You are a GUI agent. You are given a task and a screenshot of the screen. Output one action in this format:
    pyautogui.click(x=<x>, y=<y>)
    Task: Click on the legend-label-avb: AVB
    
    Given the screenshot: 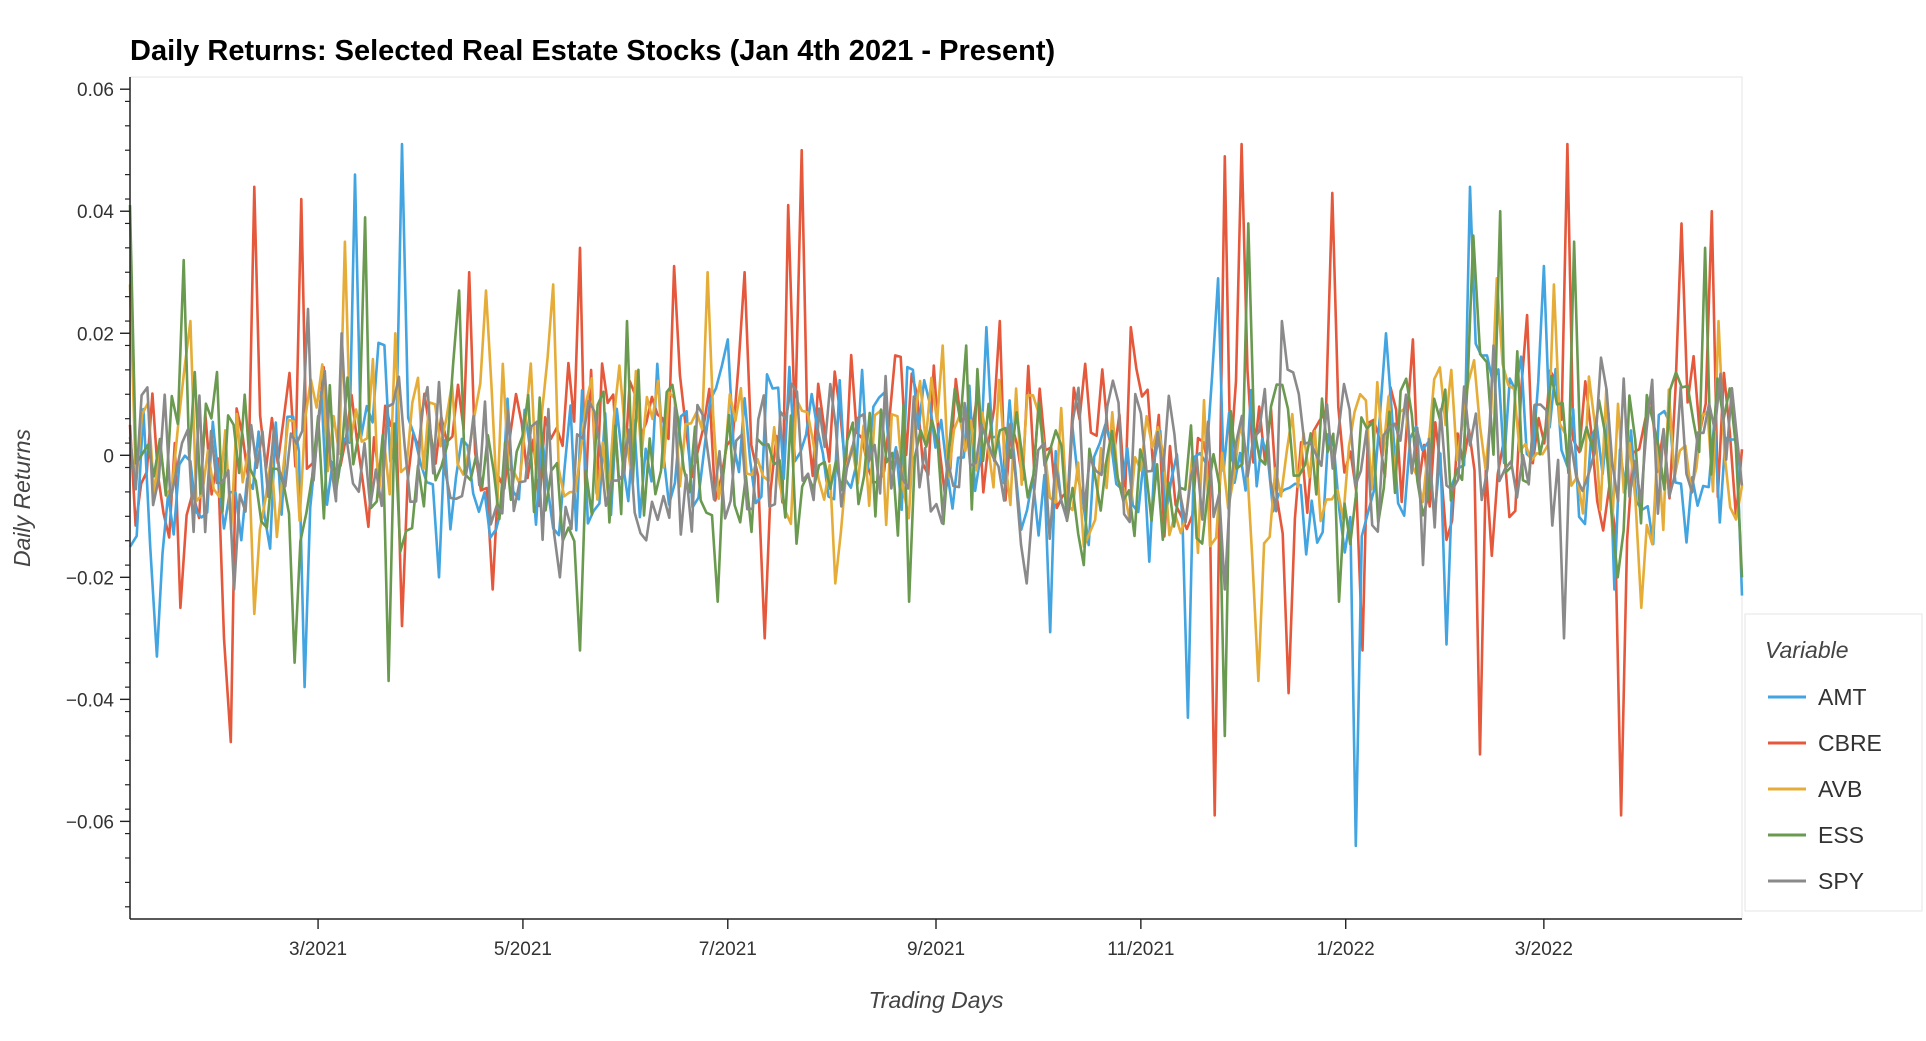 What is the action you would take?
    pyautogui.click(x=1840, y=789)
    